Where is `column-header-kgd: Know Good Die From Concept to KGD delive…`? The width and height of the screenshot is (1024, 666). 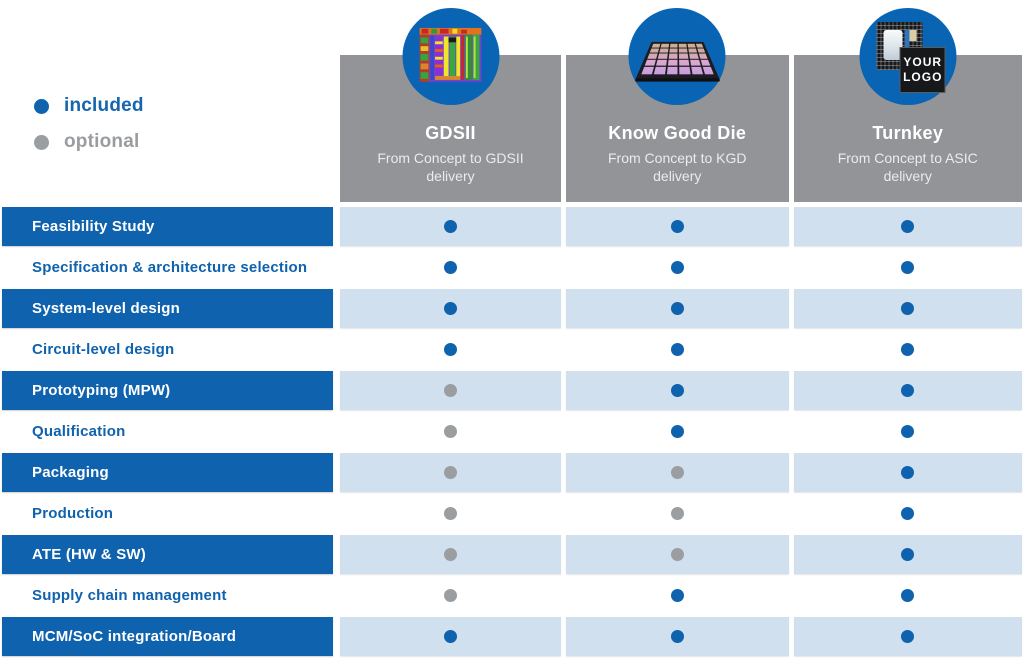
column-header-kgd: Know Good Die From Concept to KGD delive… is located at coordinates (677, 105).